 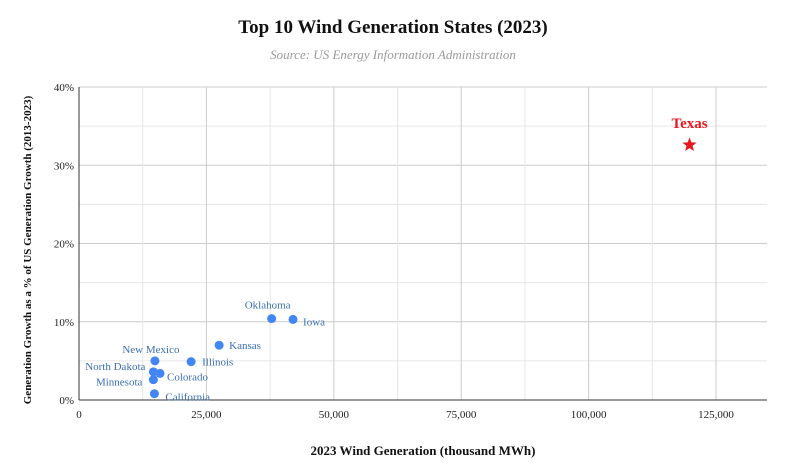 I want to click on data-label-north-dakota: North Dakota, so click(x=115, y=367).